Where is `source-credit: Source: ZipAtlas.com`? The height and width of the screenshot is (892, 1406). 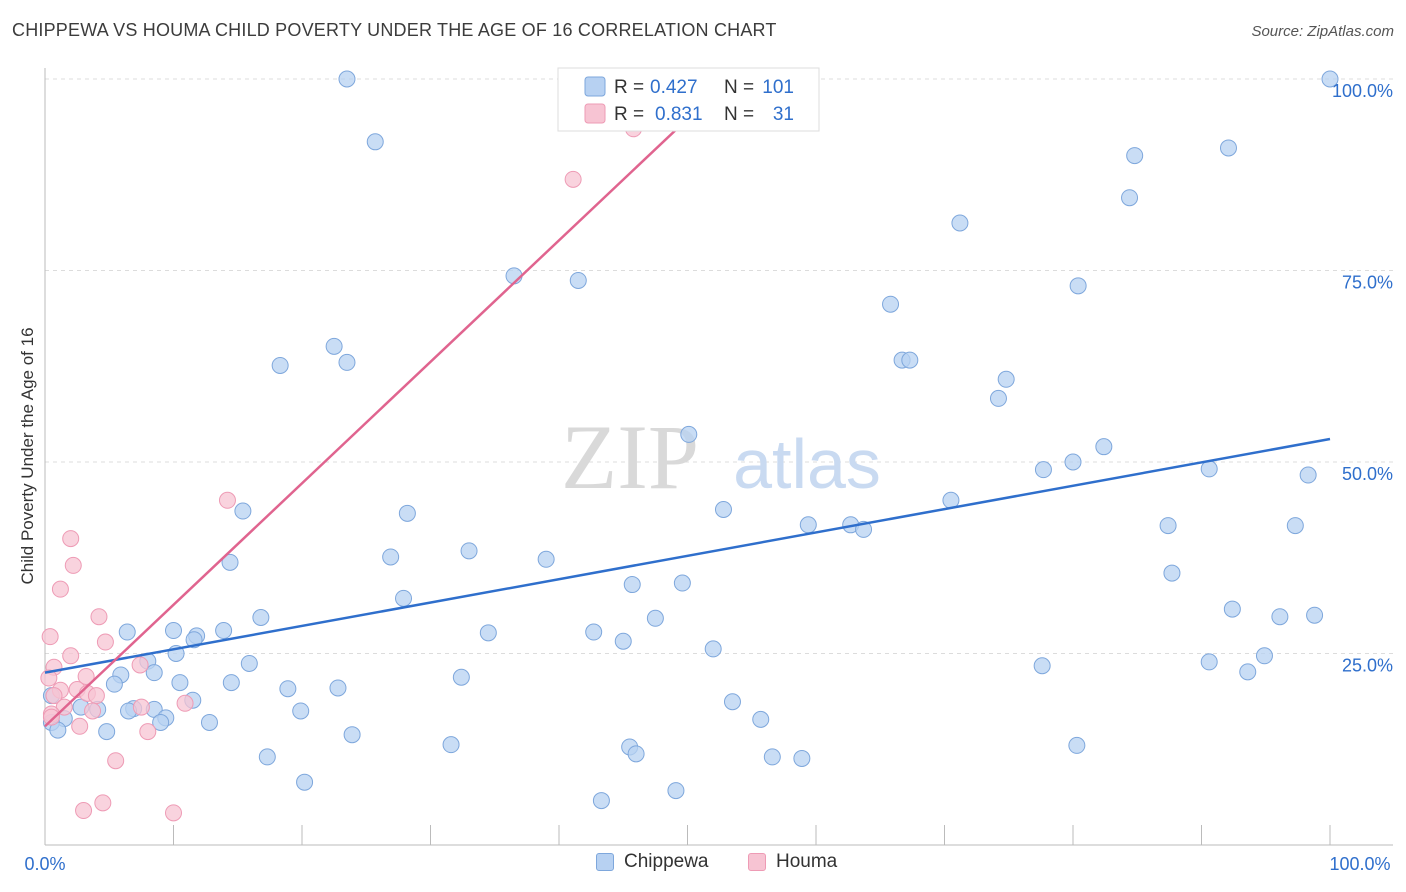 source-credit: Source: ZipAtlas.com is located at coordinates (1322, 31).